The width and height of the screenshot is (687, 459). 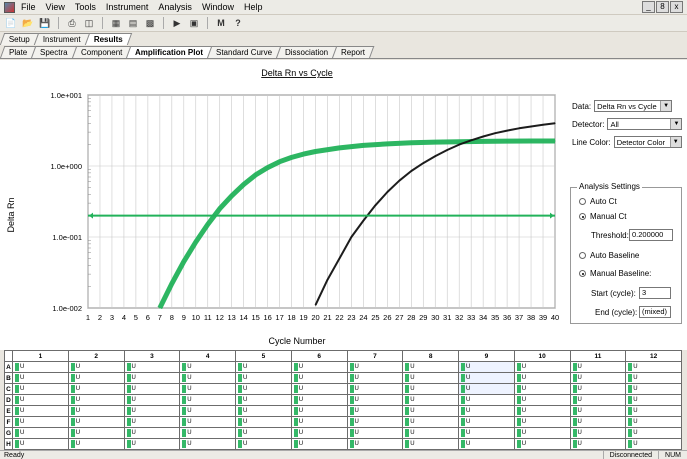 I want to click on data-select: Delta Rn vs Cycle ▼, so click(x=633, y=106).